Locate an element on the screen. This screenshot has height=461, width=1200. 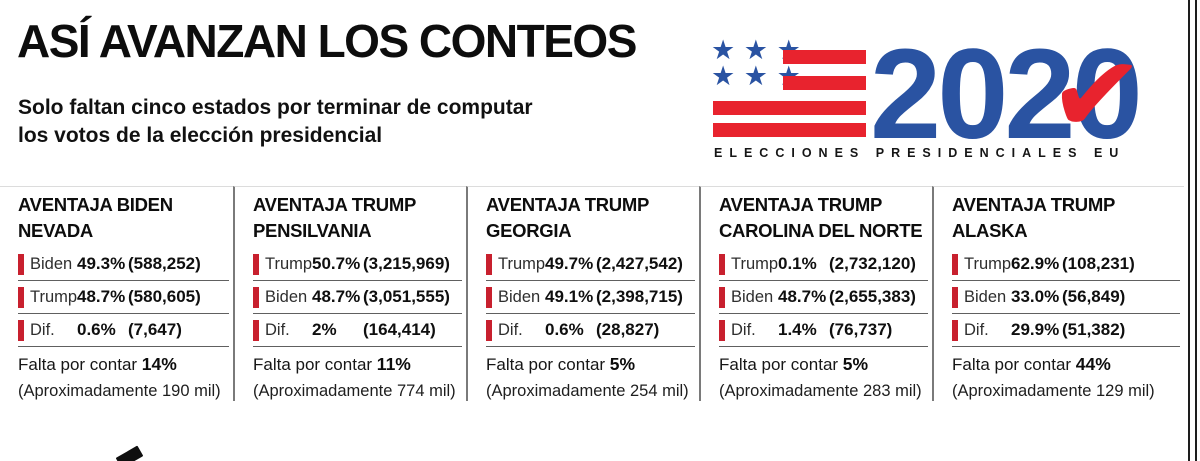
result-row: Biden 48.7% (2,655,383) is located at coordinates (823, 297).